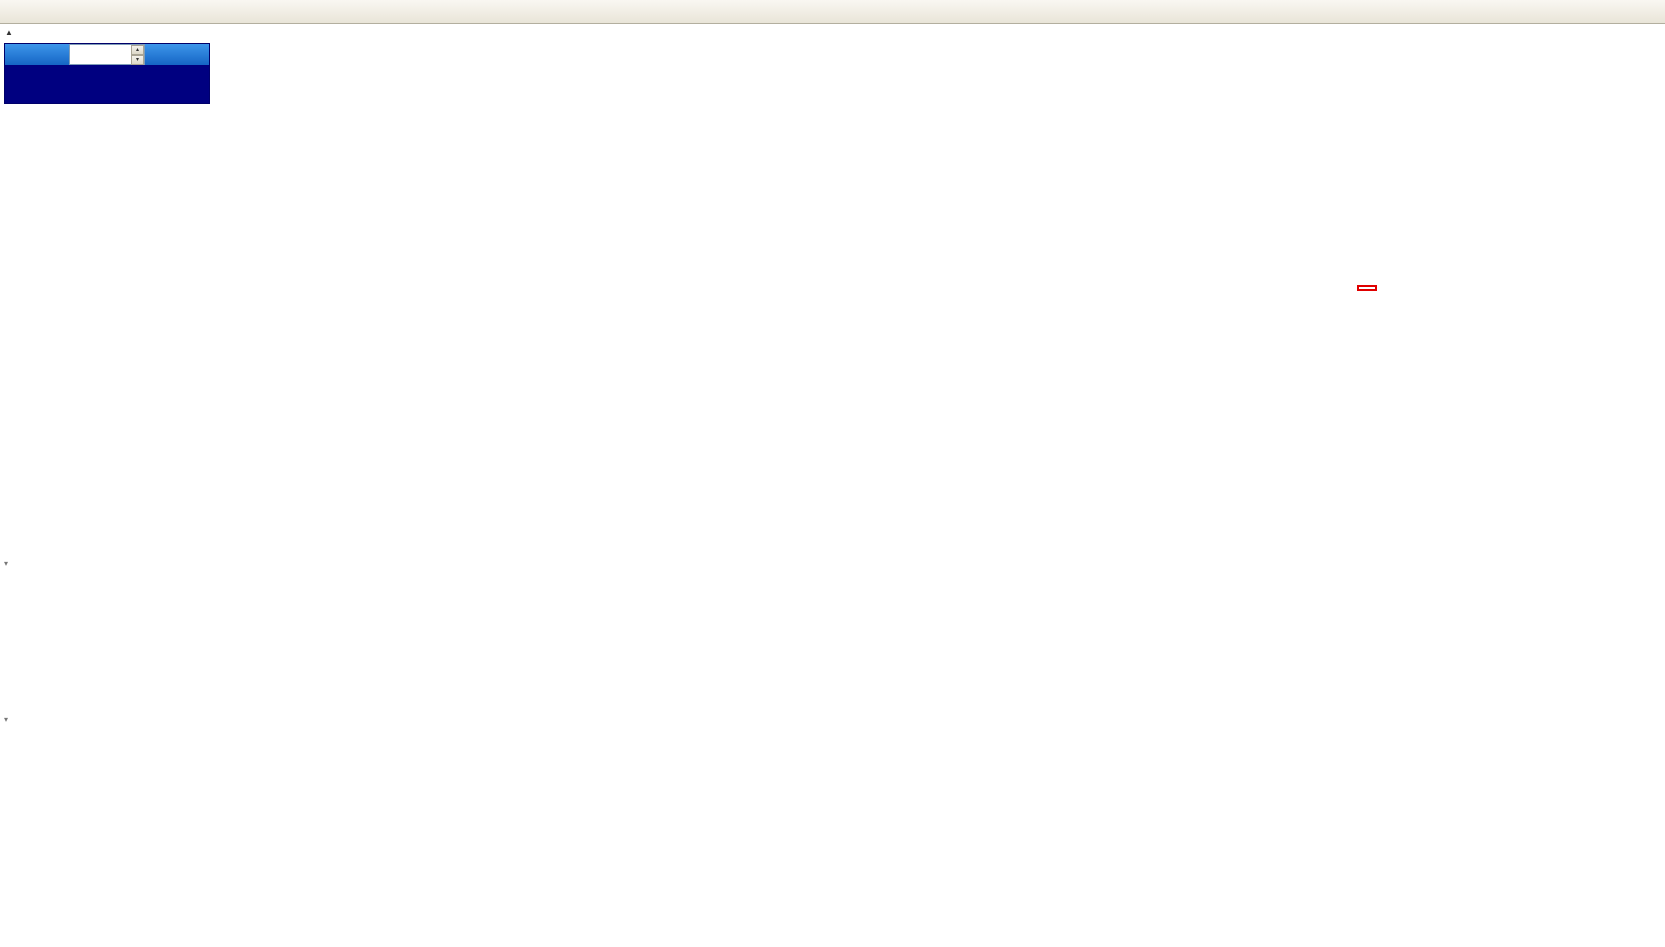 Image resolution: width=1665 pixels, height=947 pixels. Describe the element at coordinates (56, 84) in the screenshot. I see `sell-price` at that location.